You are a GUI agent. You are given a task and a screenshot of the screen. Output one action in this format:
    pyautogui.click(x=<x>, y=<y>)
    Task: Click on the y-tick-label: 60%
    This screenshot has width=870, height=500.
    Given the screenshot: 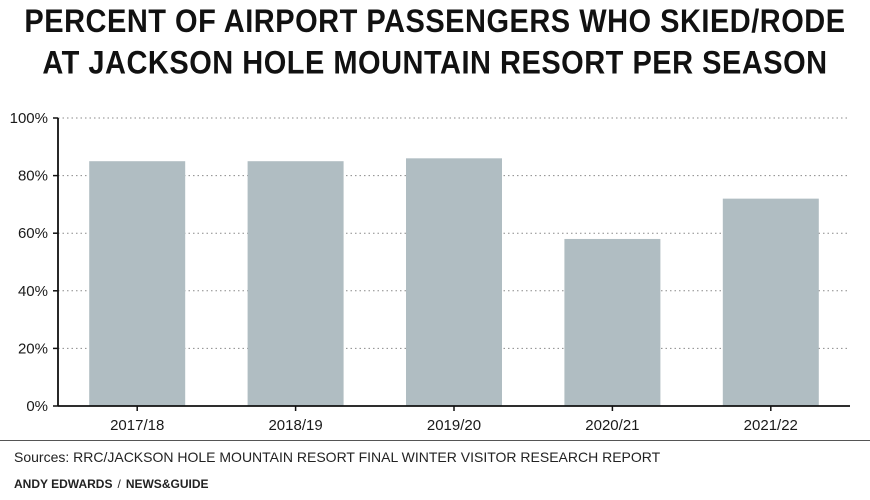 What is the action you would take?
    pyautogui.click(x=33, y=233)
    